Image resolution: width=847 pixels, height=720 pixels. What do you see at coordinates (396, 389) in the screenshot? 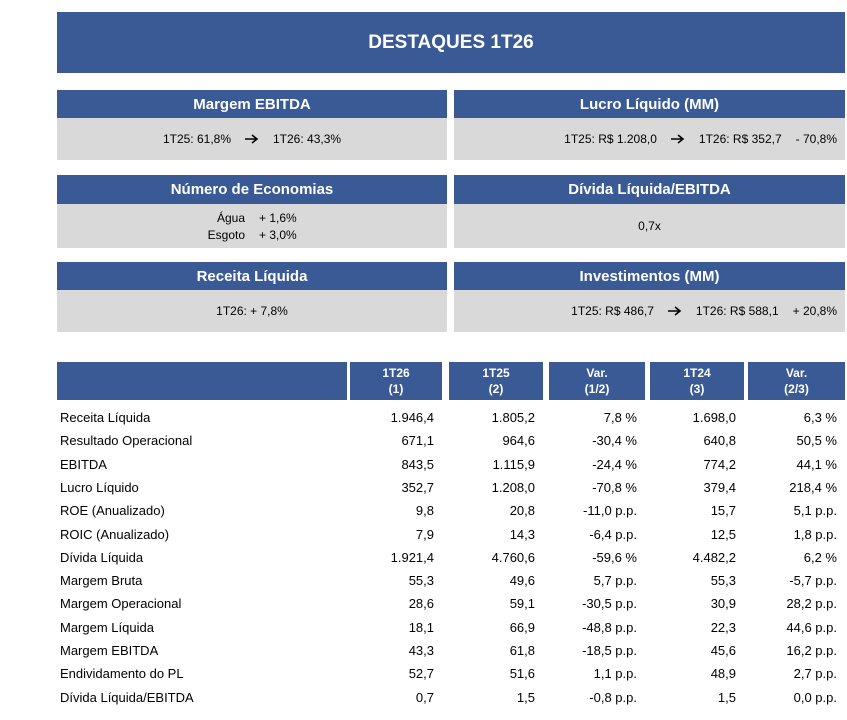
I see `column-header-sub: (1)` at bounding box center [396, 389].